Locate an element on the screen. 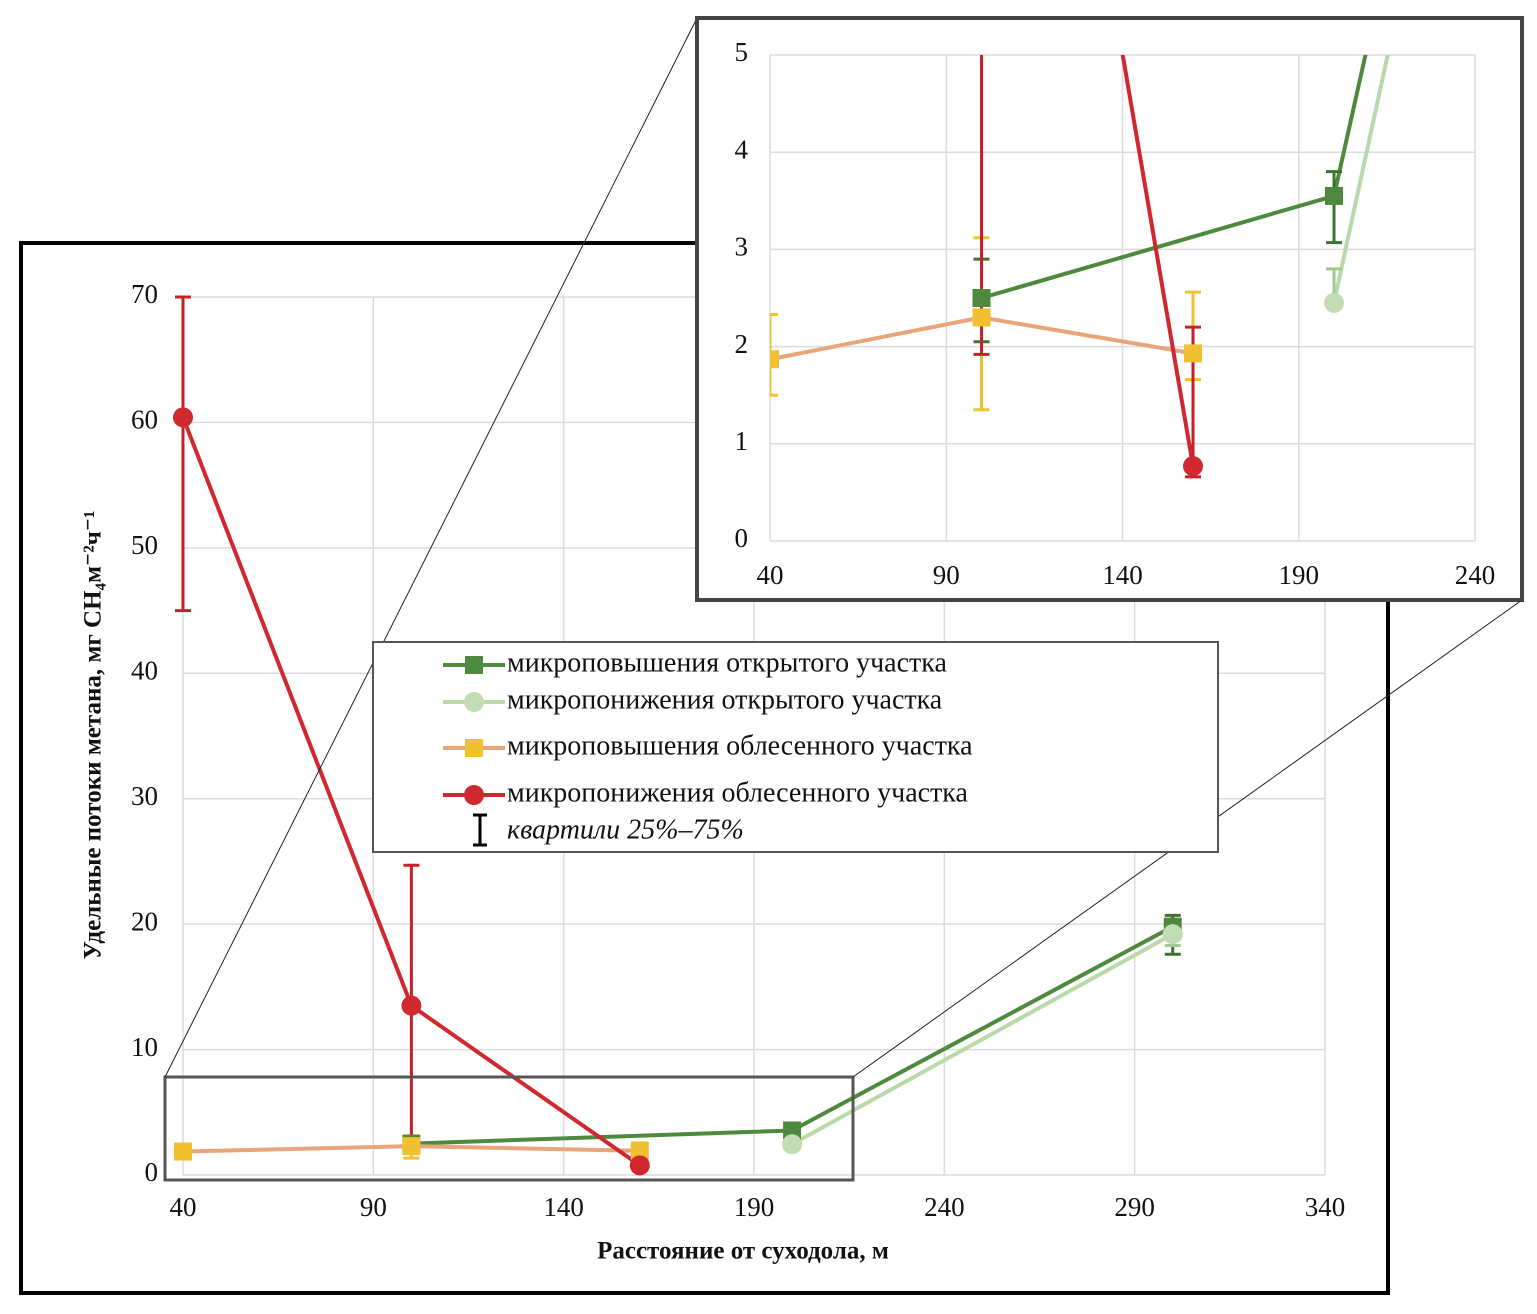 The width and height of the screenshot is (1537, 1314). x-tick-label: 340 is located at coordinates (1325, 1207).